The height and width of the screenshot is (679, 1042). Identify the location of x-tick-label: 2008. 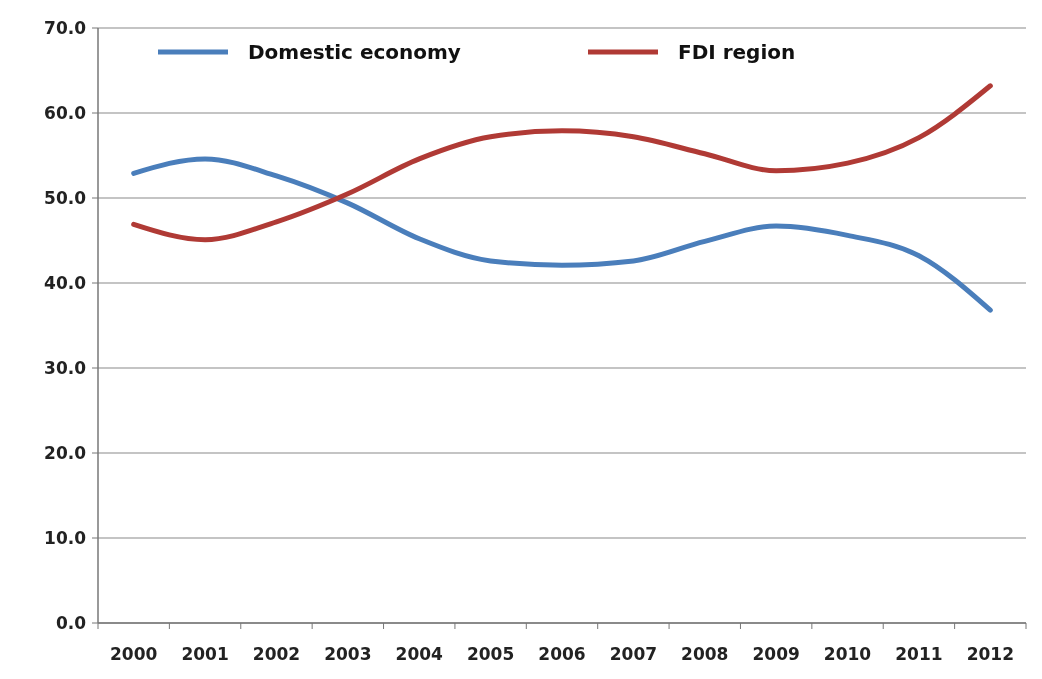
(705, 654).